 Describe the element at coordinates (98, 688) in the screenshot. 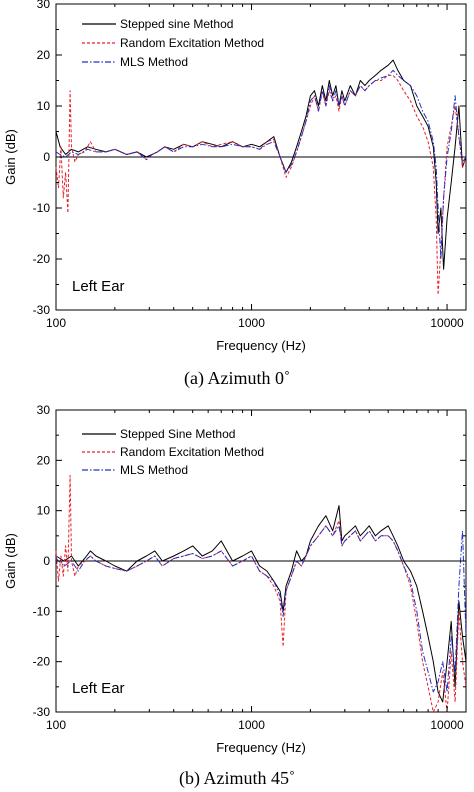

I see `annotation-left-ear-b: Left Ear` at that location.